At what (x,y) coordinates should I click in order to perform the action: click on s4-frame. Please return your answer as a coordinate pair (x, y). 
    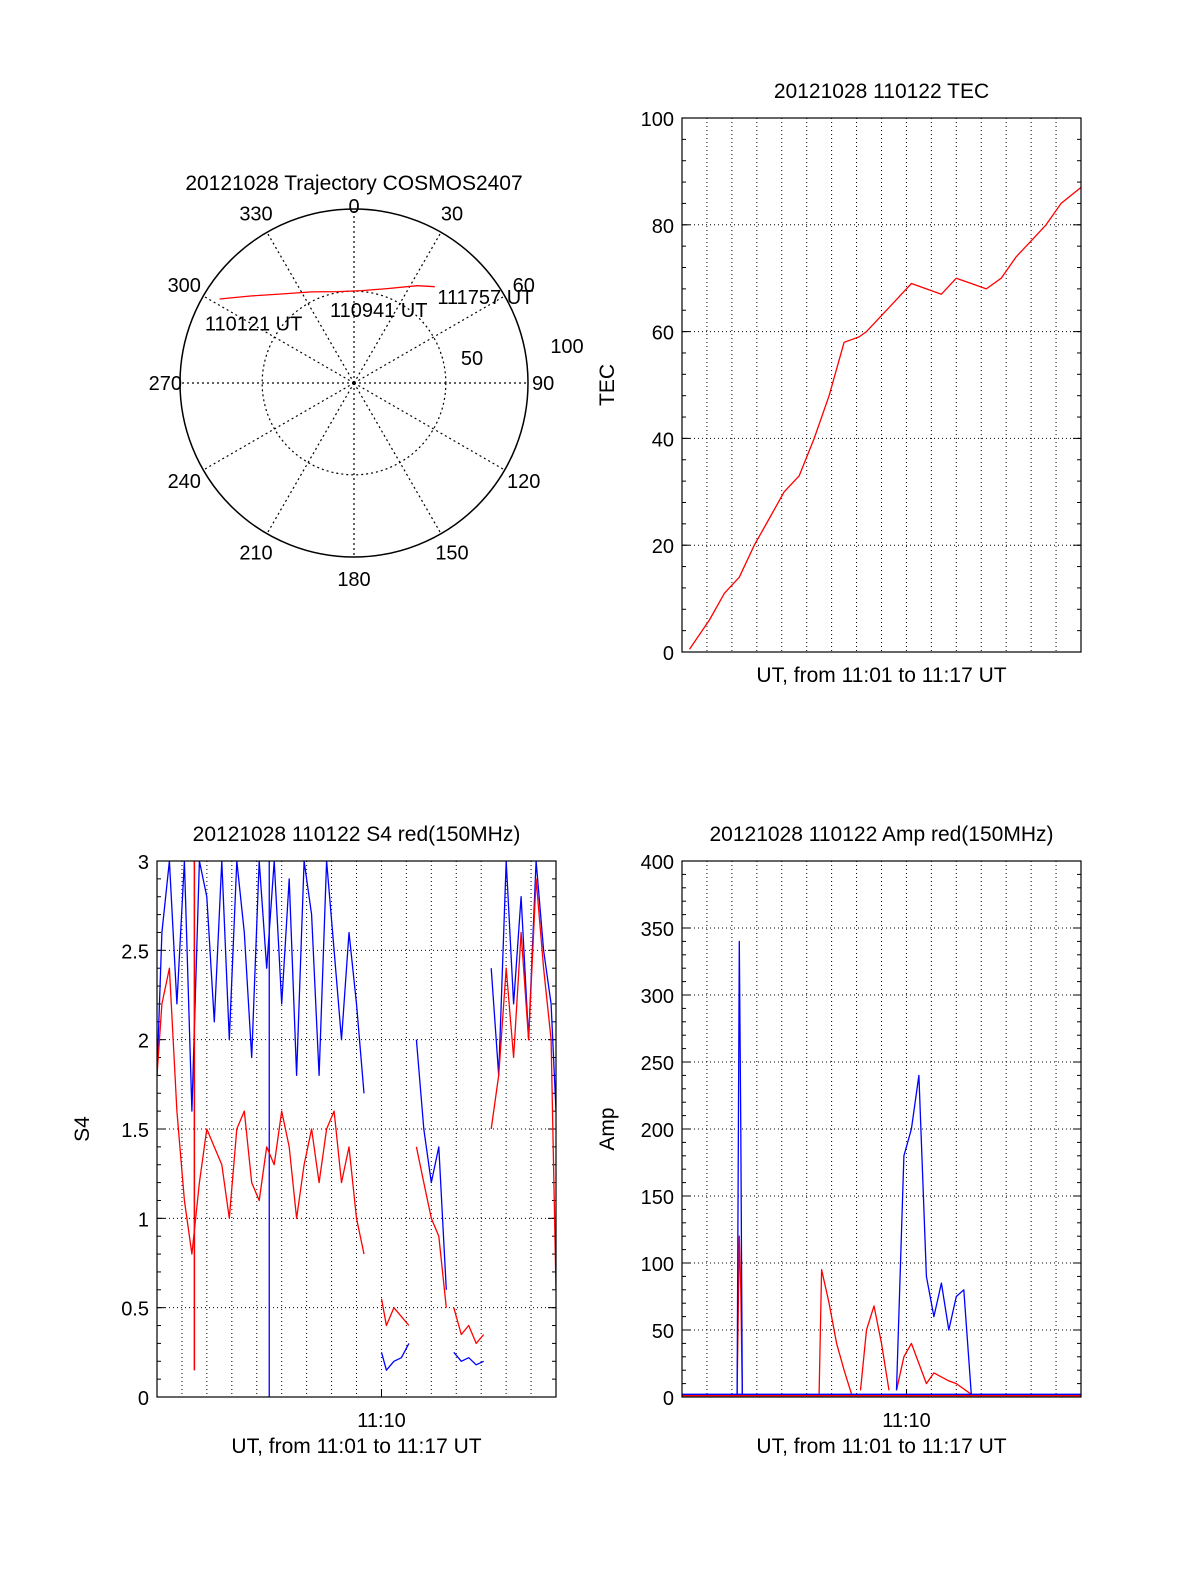
    Looking at the image, I should click on (356, 1129).